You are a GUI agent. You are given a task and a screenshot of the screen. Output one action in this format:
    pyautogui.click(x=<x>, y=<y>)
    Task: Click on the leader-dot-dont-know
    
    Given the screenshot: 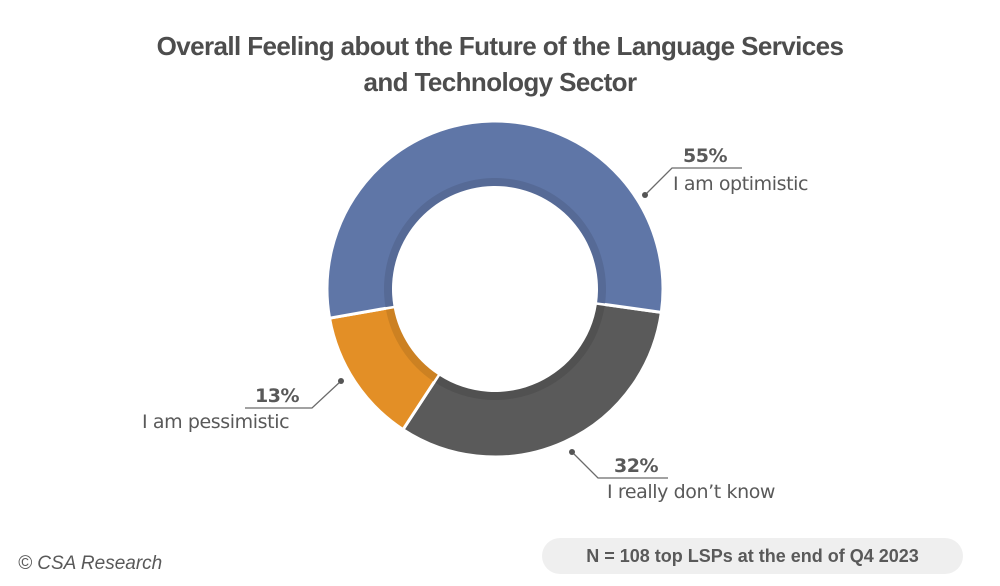 What is the action you would take?
    pyautogui.click(x=572, y=452)
    